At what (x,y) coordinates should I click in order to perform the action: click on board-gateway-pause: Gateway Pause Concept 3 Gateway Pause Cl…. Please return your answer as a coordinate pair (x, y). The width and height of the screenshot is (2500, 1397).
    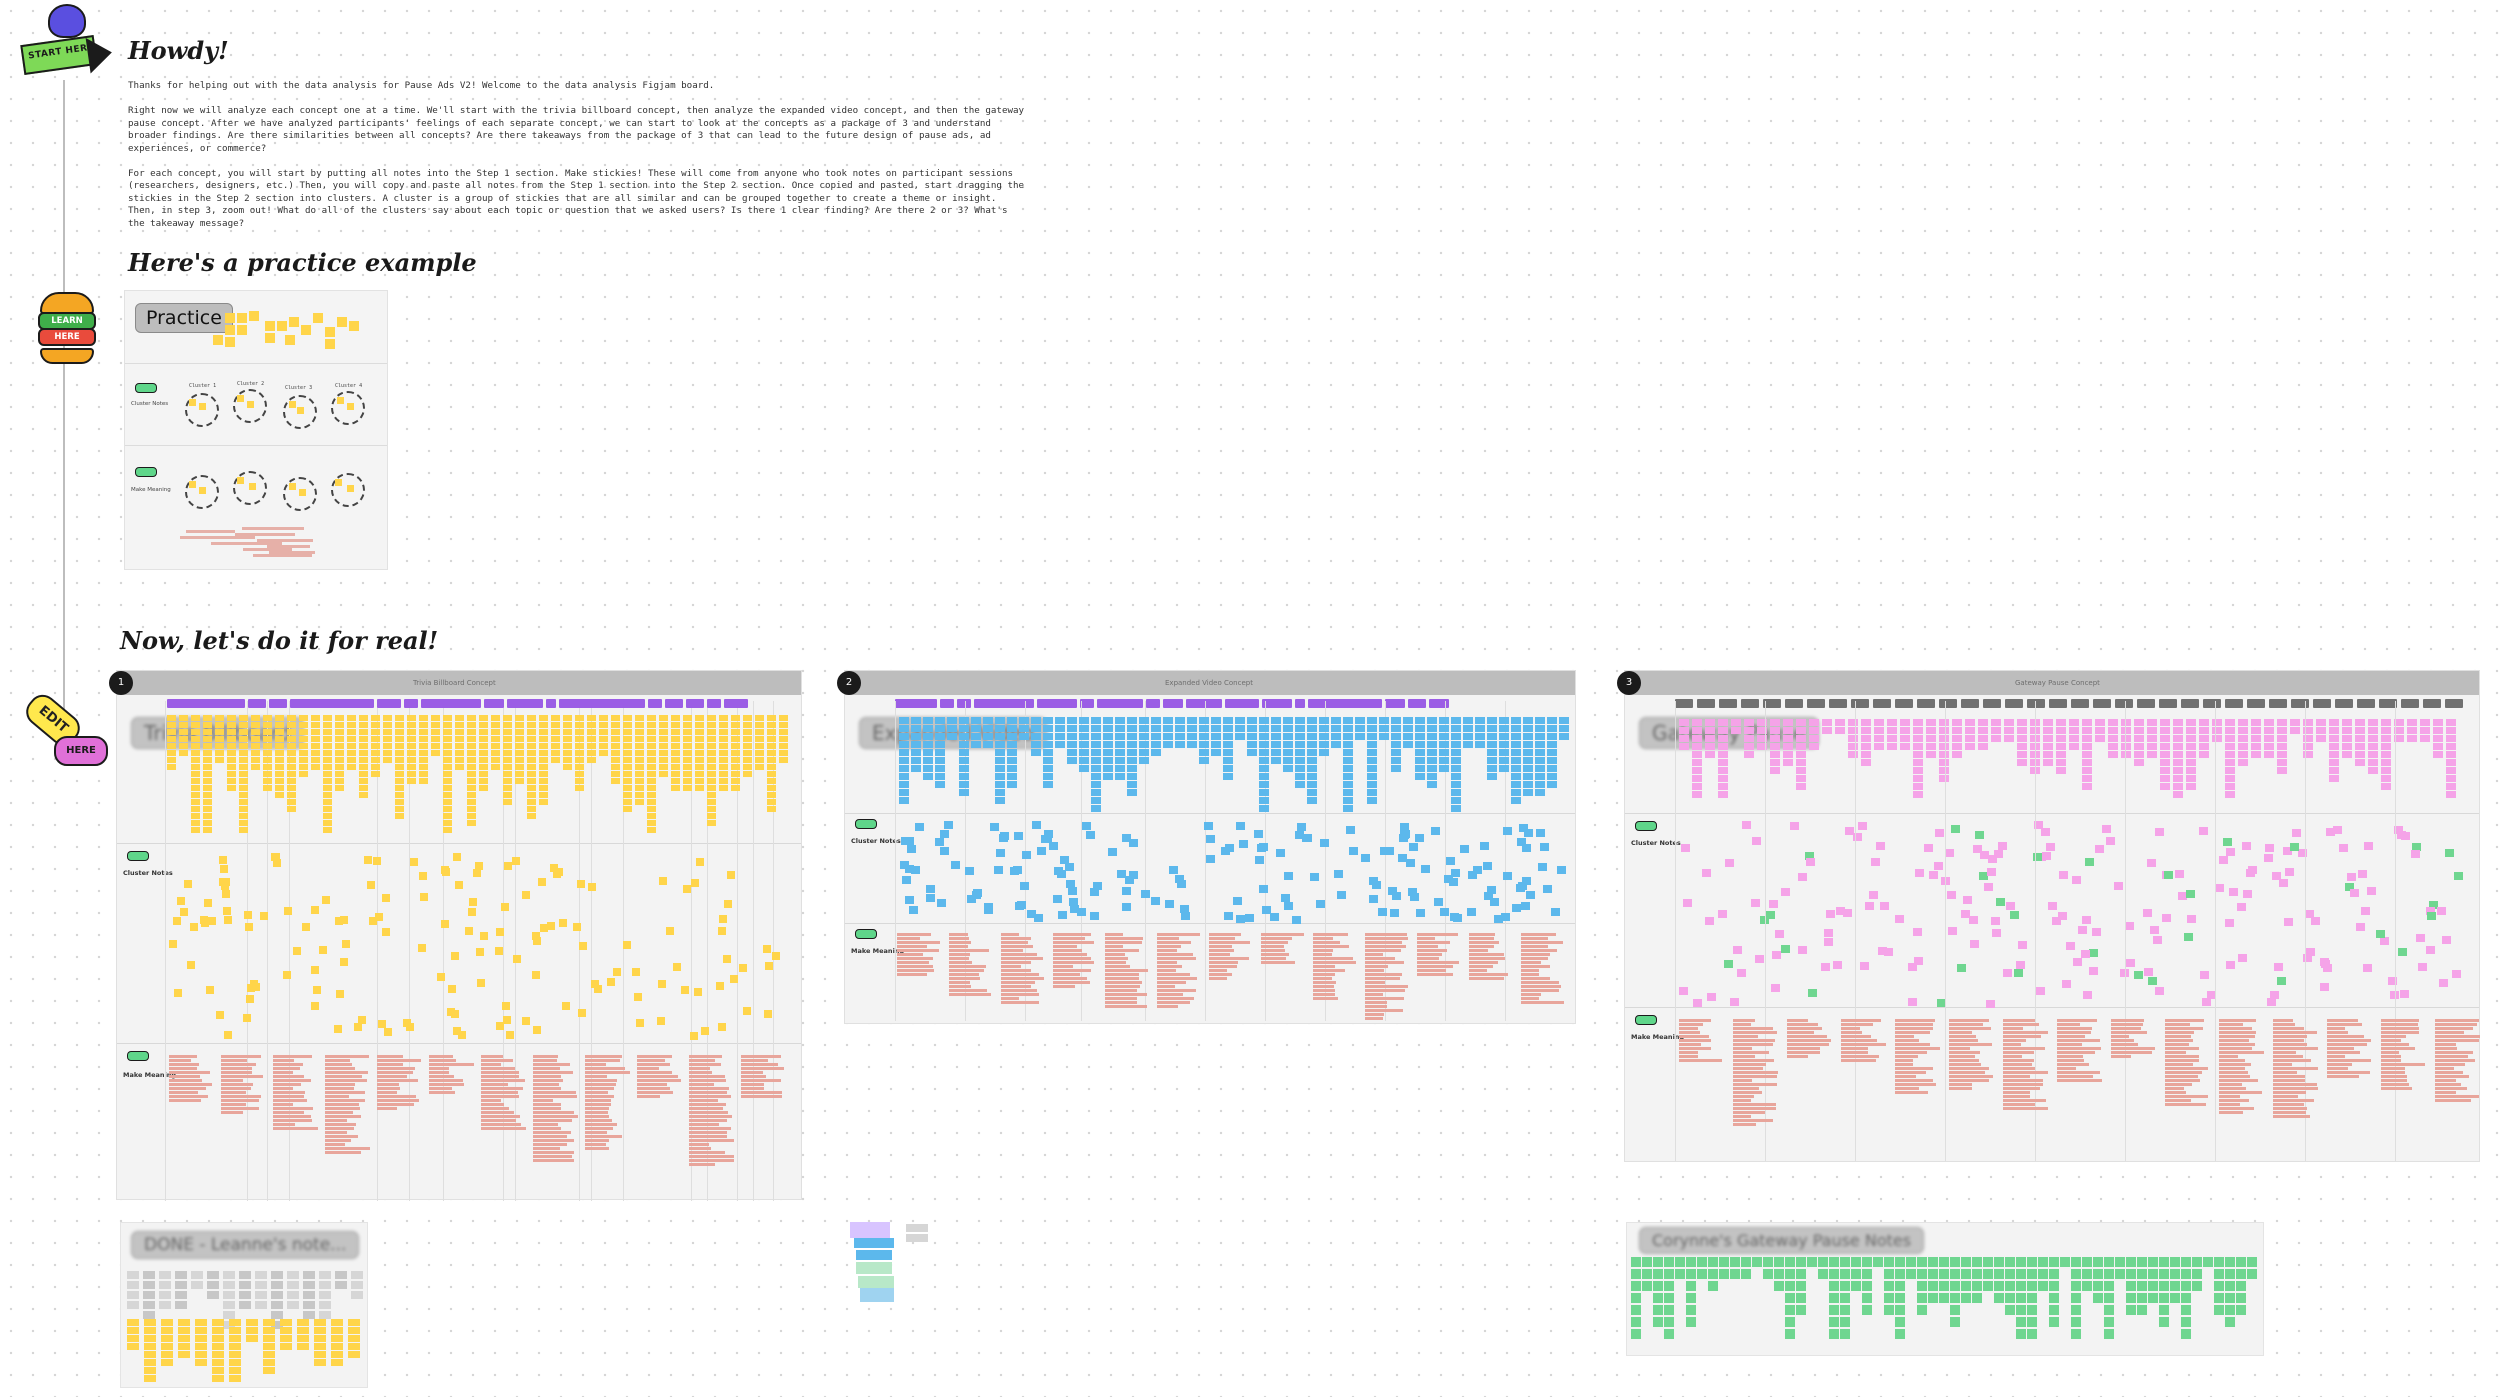
    Looking at the image, I should click on (2048, 916).